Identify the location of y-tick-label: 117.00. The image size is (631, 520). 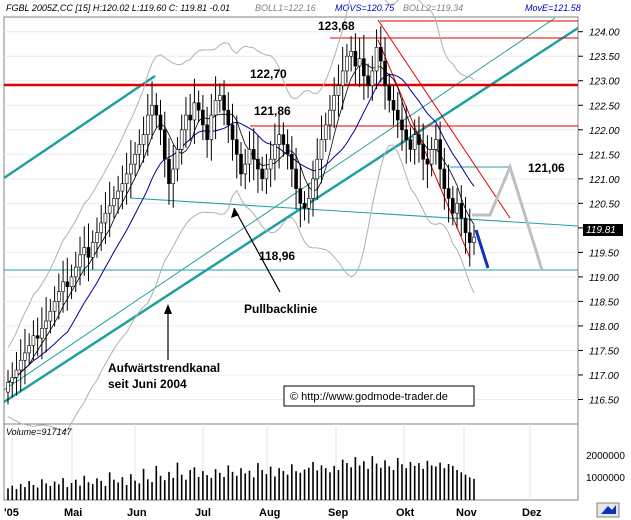
(604, 376).